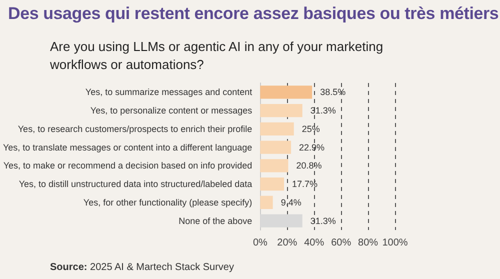  Describe the element at coordinates (395, 243) in the screenshot. I see `x-tick-label: 100%` at that location.